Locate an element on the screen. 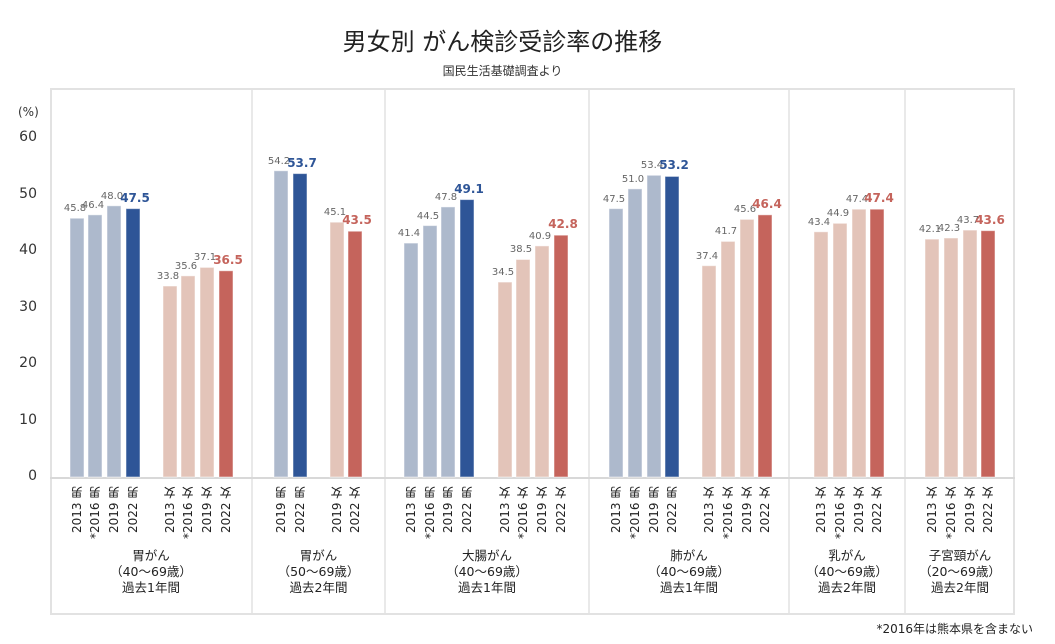  section-label: 肺がん （40～69歳） 過去1年間 is located at coordinates (689, 571).